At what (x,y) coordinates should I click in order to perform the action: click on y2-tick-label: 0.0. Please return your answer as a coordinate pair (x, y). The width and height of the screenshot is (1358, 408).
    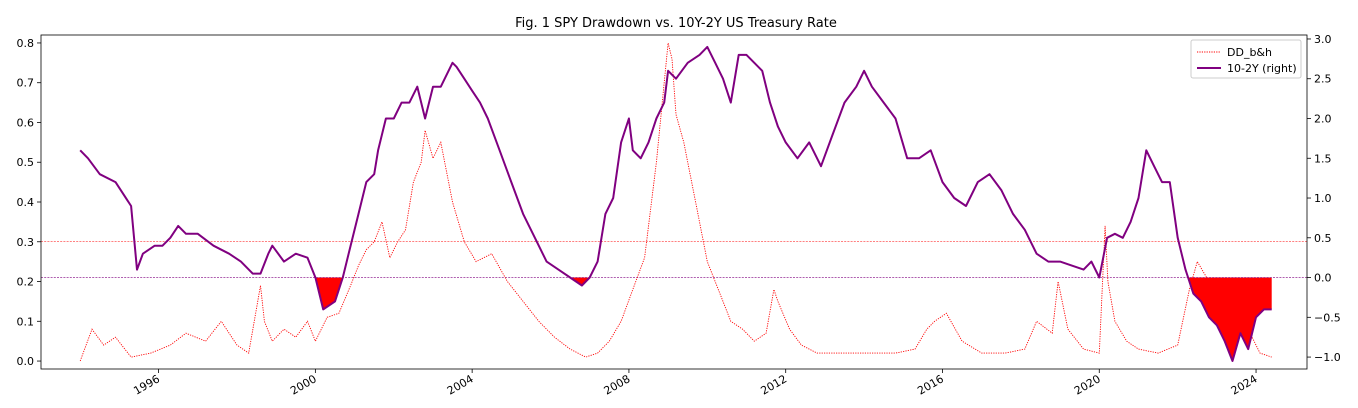
    Looking at the image, I should click on (1323, 278).